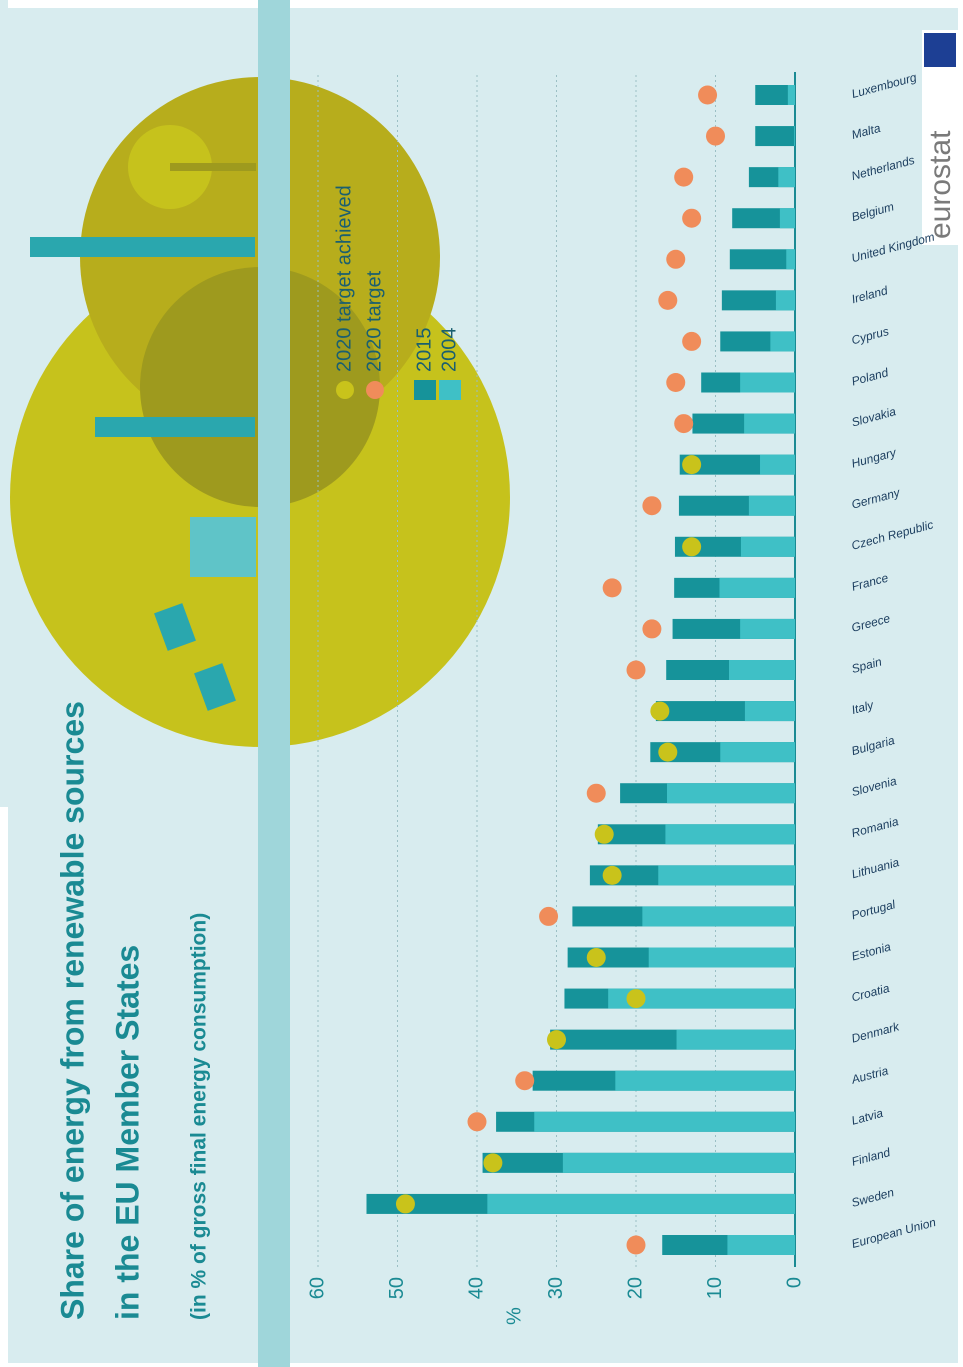 The width and height of the screenshot is (963, 1367). What do you see at coordinates (715, 1288) in the screenshot?
I see `y-tick-label: 10` at bounding box center [715, 1288].